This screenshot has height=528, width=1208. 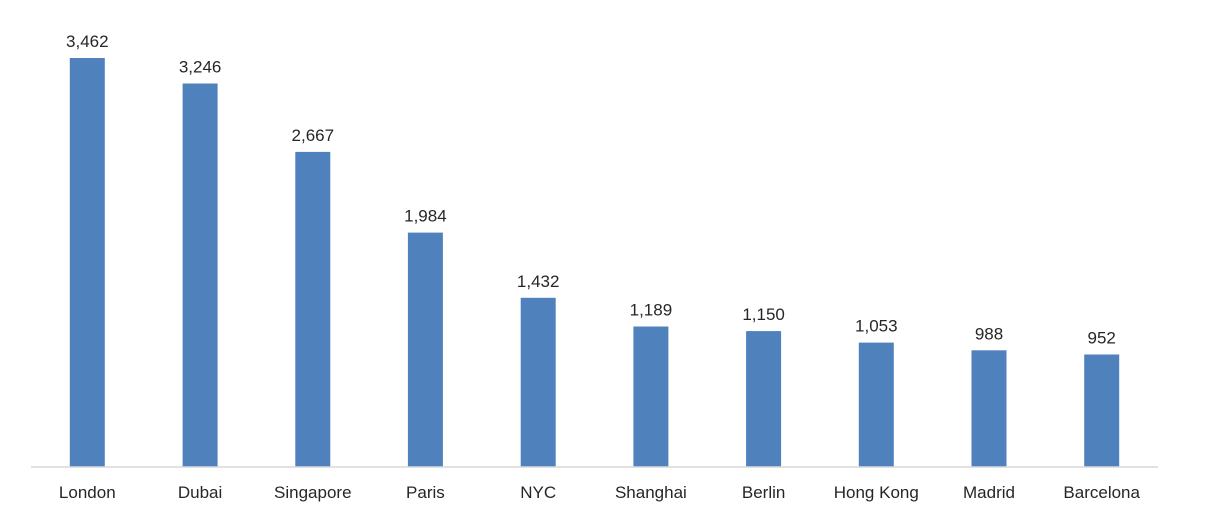 I want to click on value-label: 1,189, so click(x=651, y=310).